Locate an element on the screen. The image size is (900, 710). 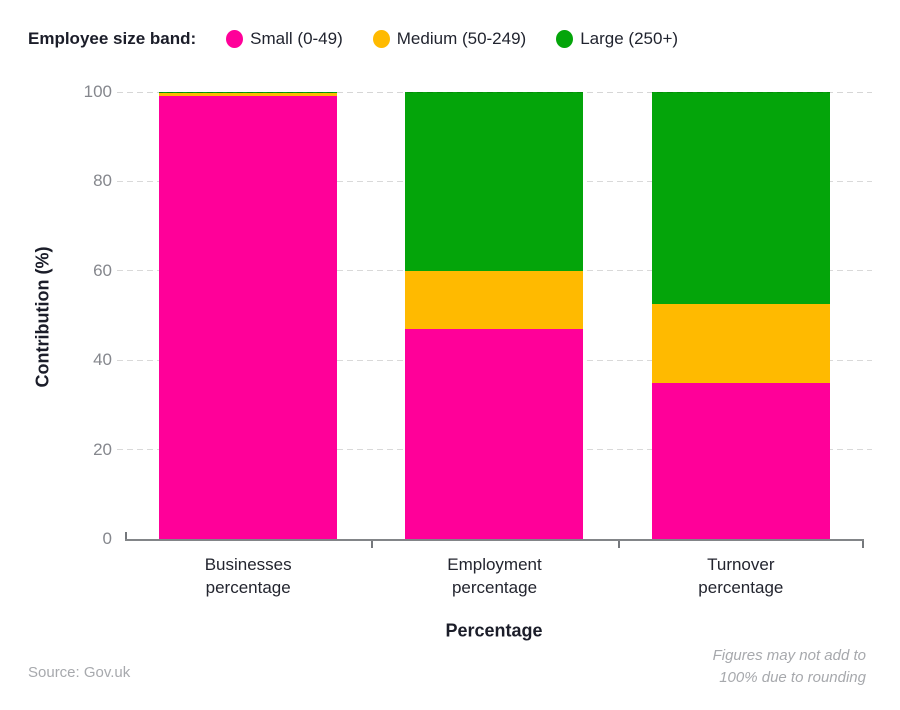
stacked-bar-turnover is located at coordinates (740, 315).